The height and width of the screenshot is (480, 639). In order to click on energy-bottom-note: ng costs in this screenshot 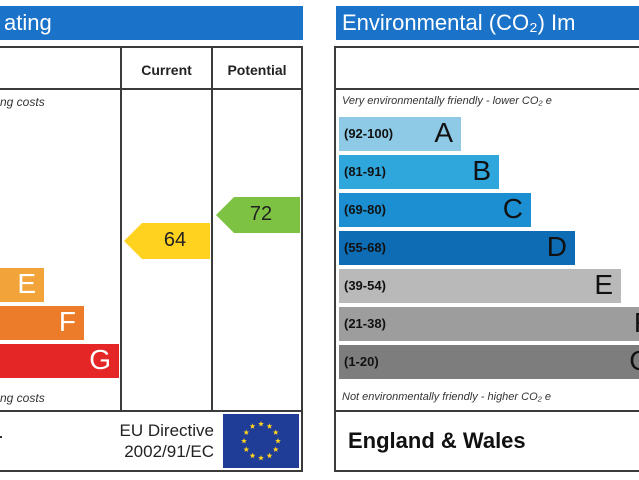, I will do `click(22, 398)`.